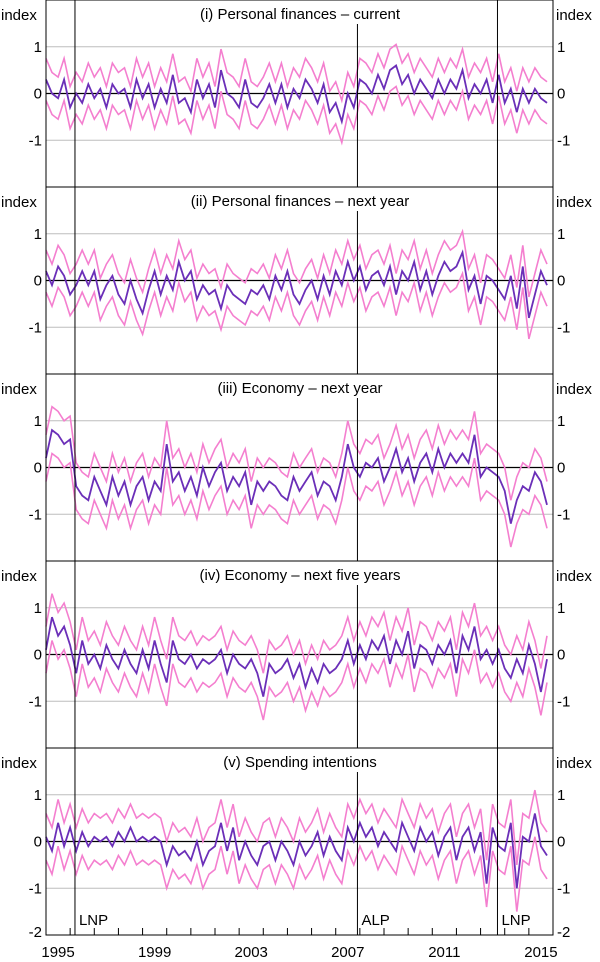 The height and width of the screenshot is (962, 600). I want to click on x-tick-label: 2011, so click(444, 952).